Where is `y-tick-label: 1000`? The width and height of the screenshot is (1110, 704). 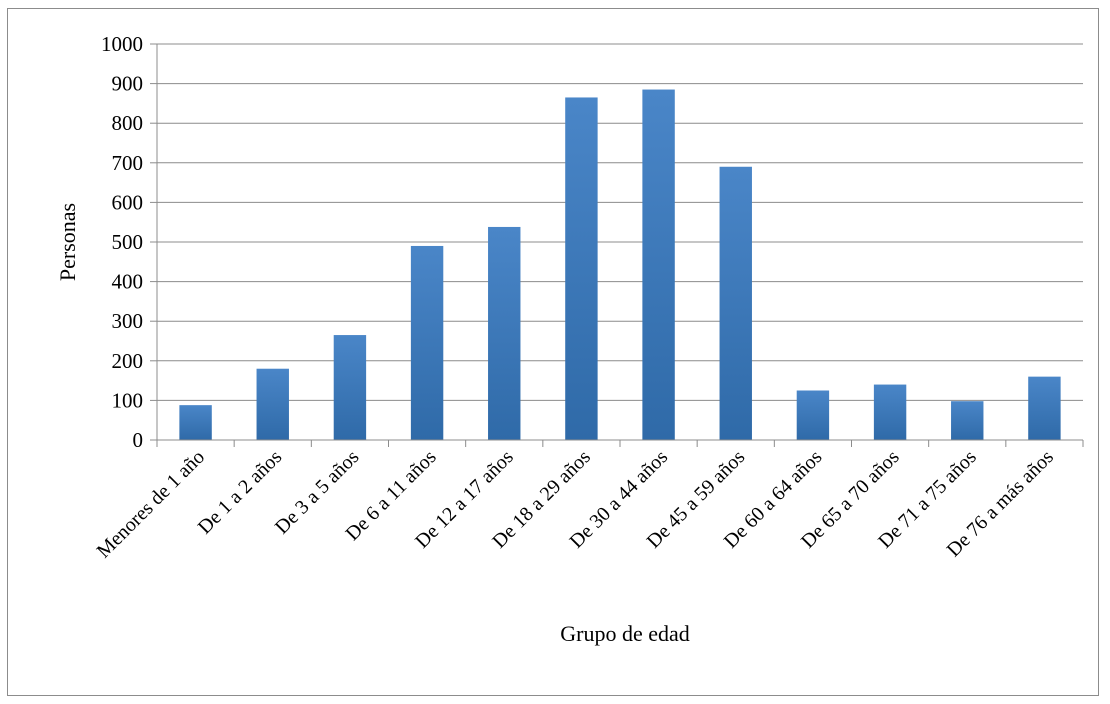 y-tick-label: 1000 is located at coordinates (122, 44).